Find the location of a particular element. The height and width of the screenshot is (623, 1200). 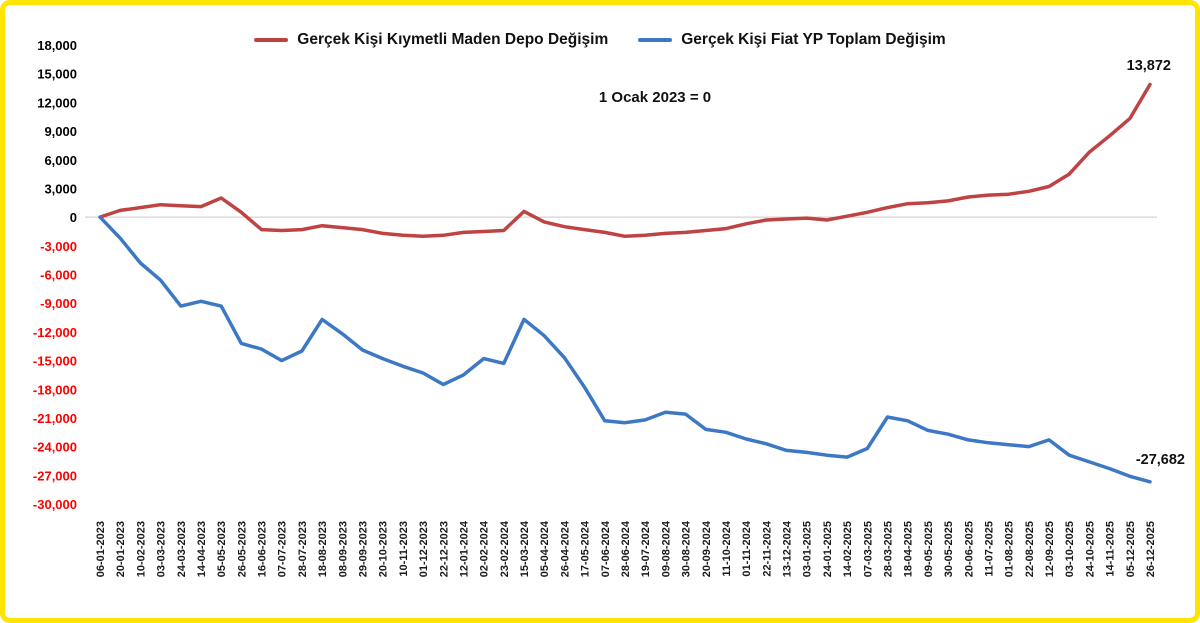

x-axis-tick-label: 20-06-2025 is located at coordinates (969, 549).